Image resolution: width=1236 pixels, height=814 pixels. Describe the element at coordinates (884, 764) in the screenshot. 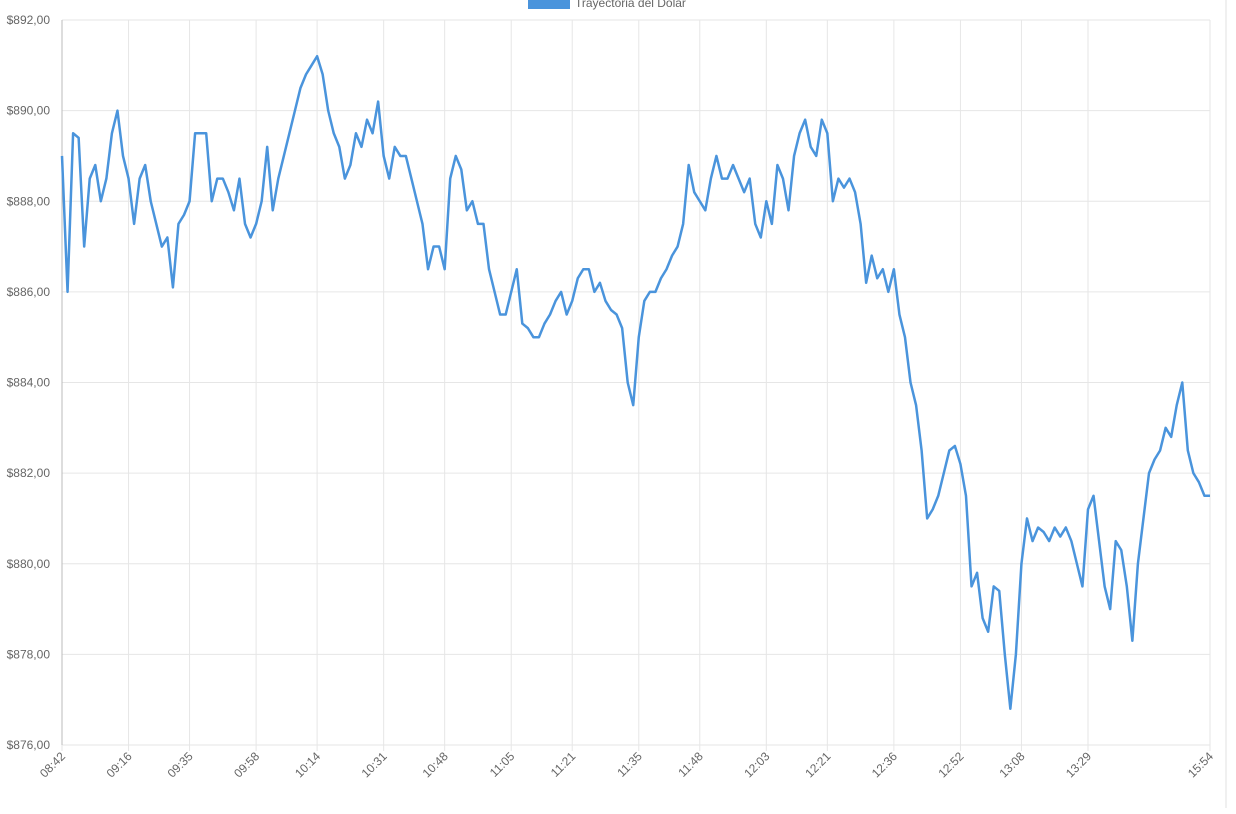

I see `x-tick-label: 12:36` at that location.